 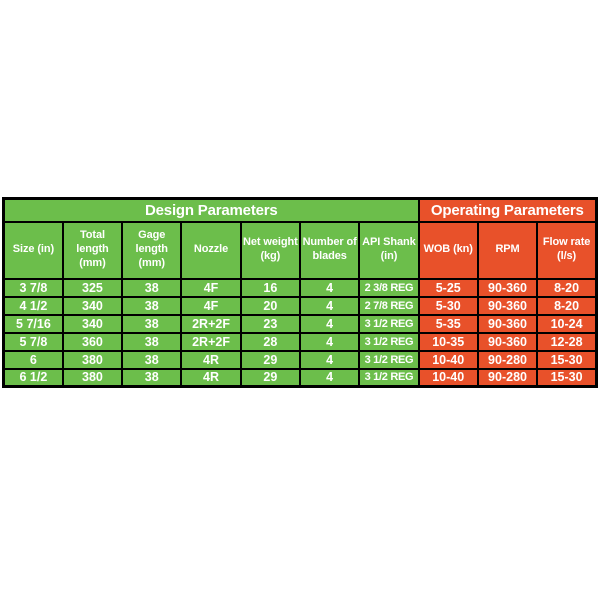 I want to click on table-row: 3 7/8 325 38 4F 16 4 2 3/8 REG 5-25 90-360 8-20, so click(x=300, y=287).